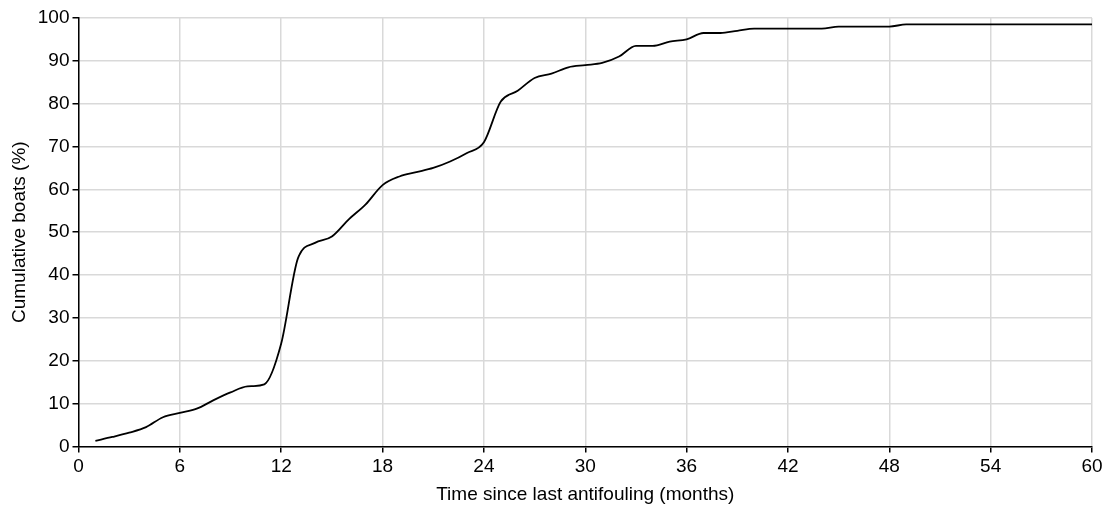 The width and height of the screenshot is (1112, 506). What do you see at coordinates (889, 466) in the screenshot?
I see `x-tick-label: 48` at bounding box center [889, 466].